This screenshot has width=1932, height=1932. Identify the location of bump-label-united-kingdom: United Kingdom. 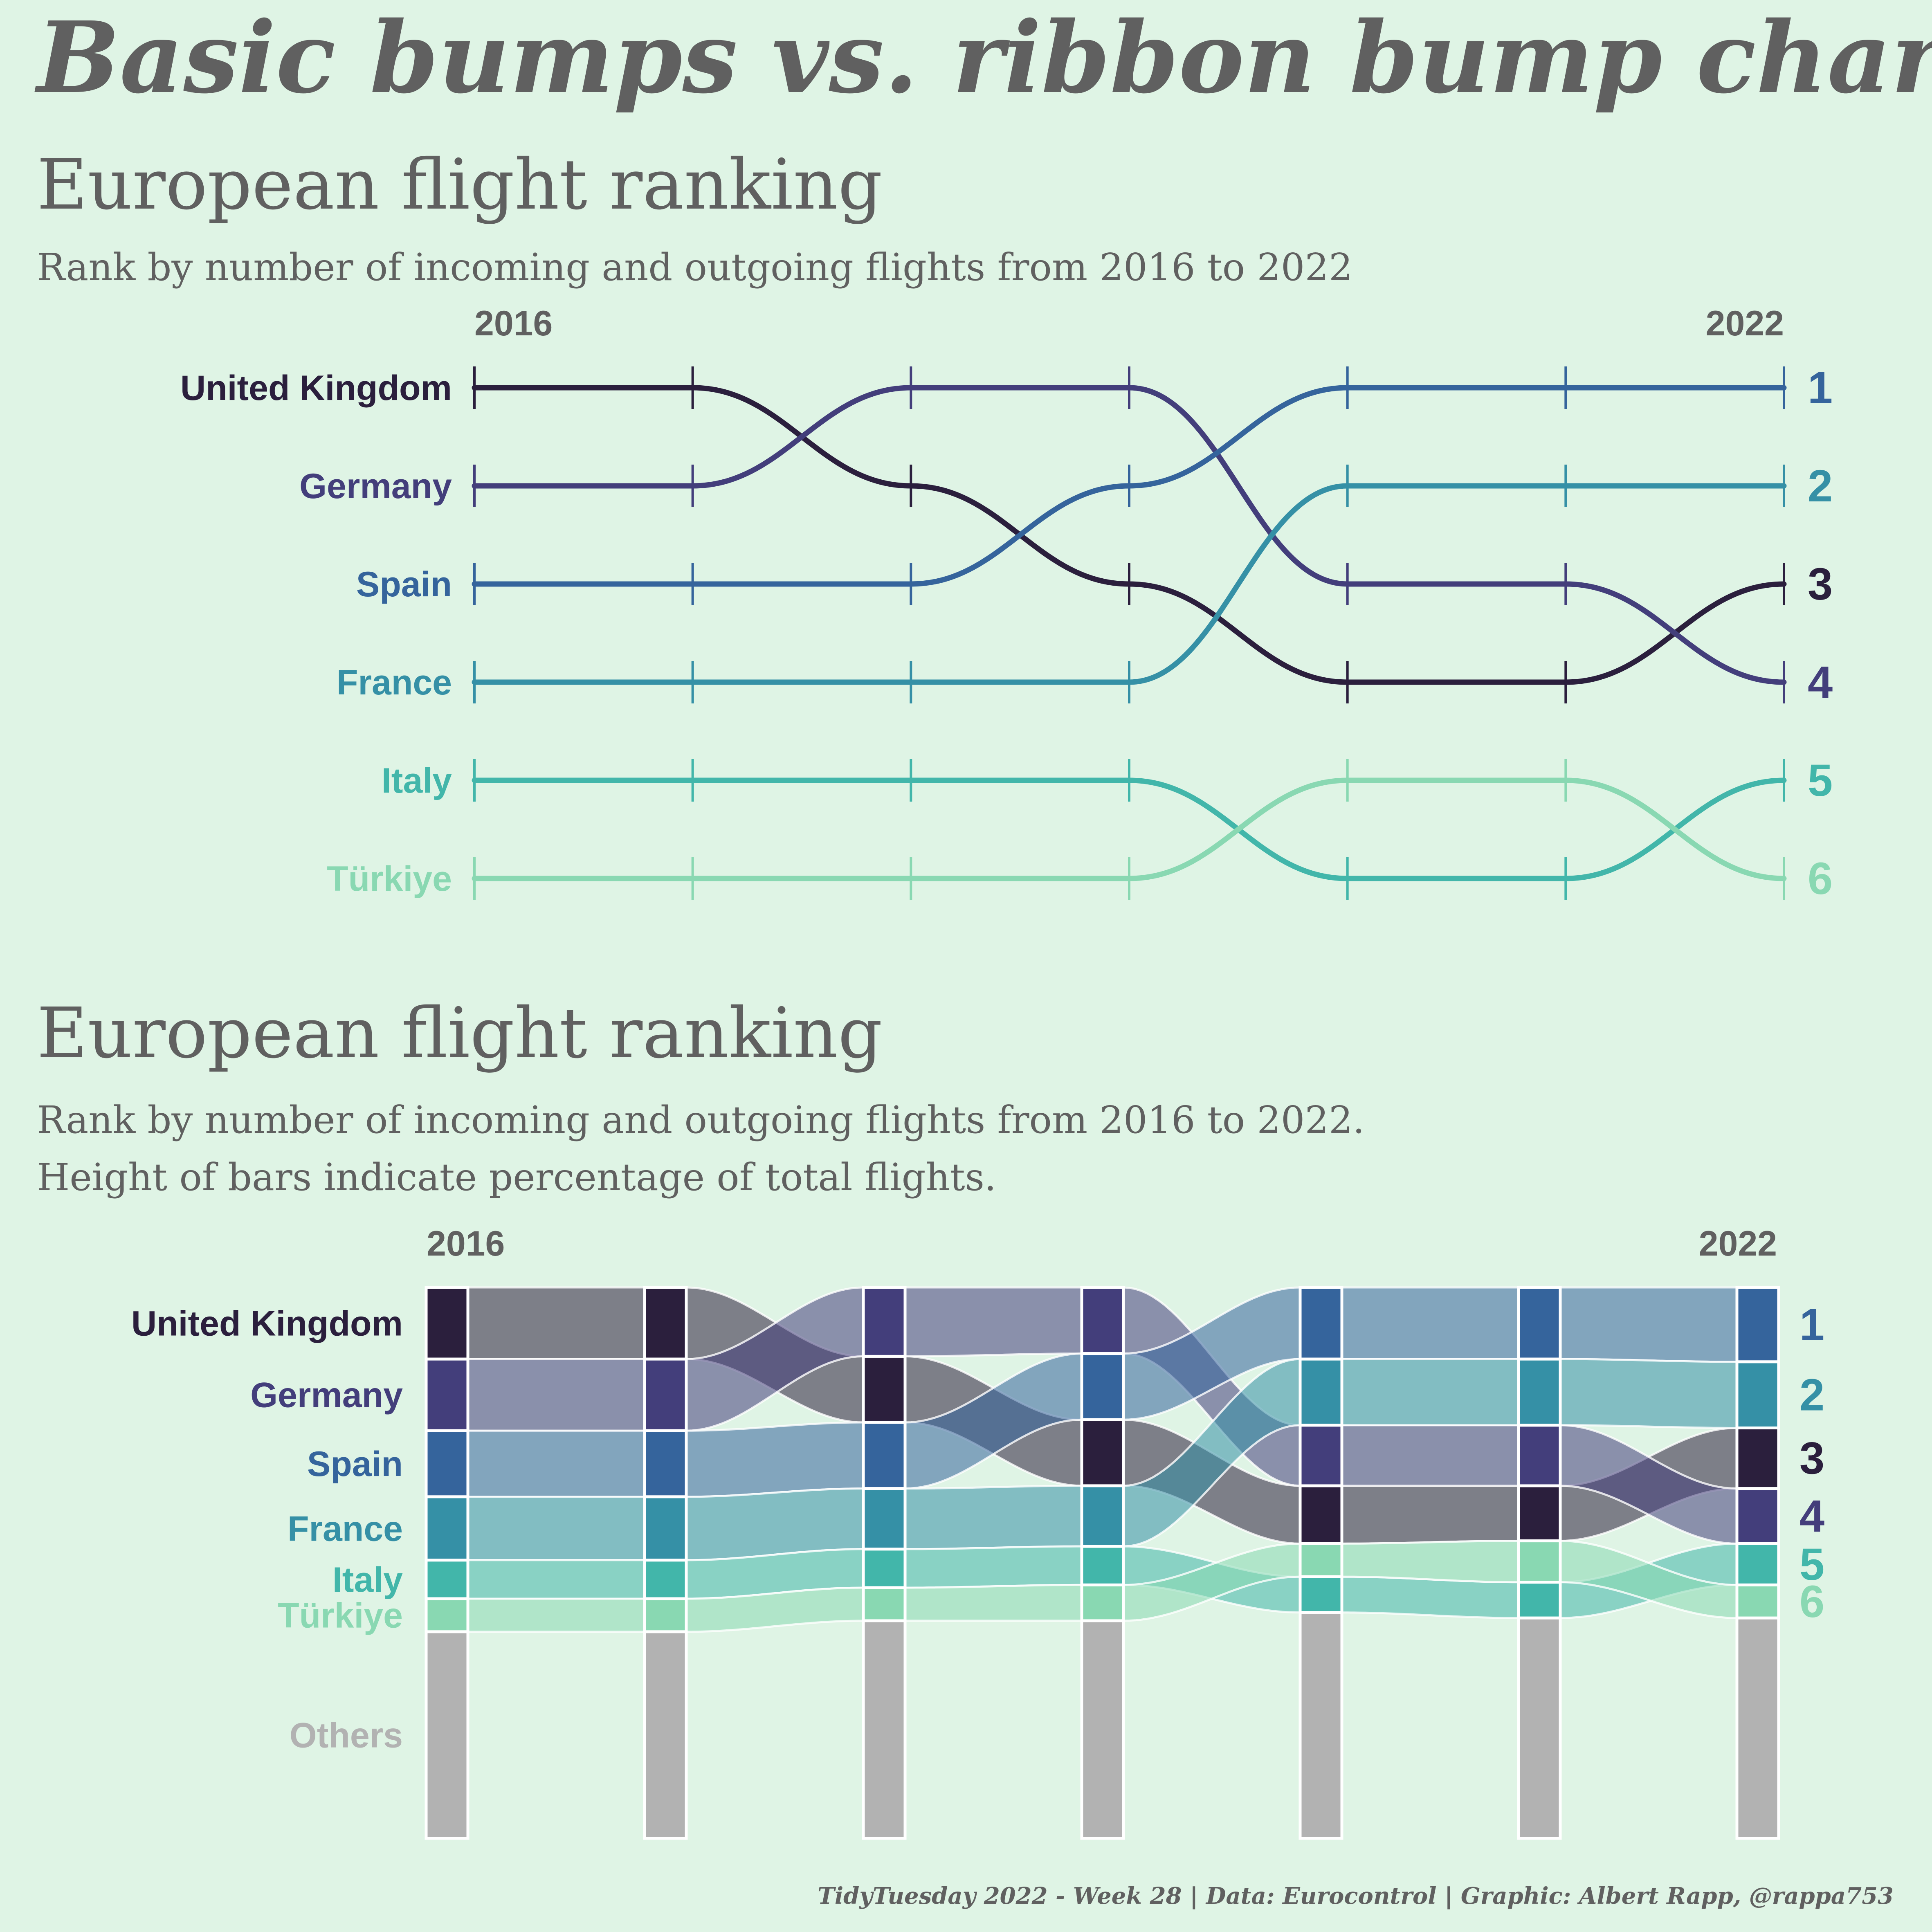
(316, 388).